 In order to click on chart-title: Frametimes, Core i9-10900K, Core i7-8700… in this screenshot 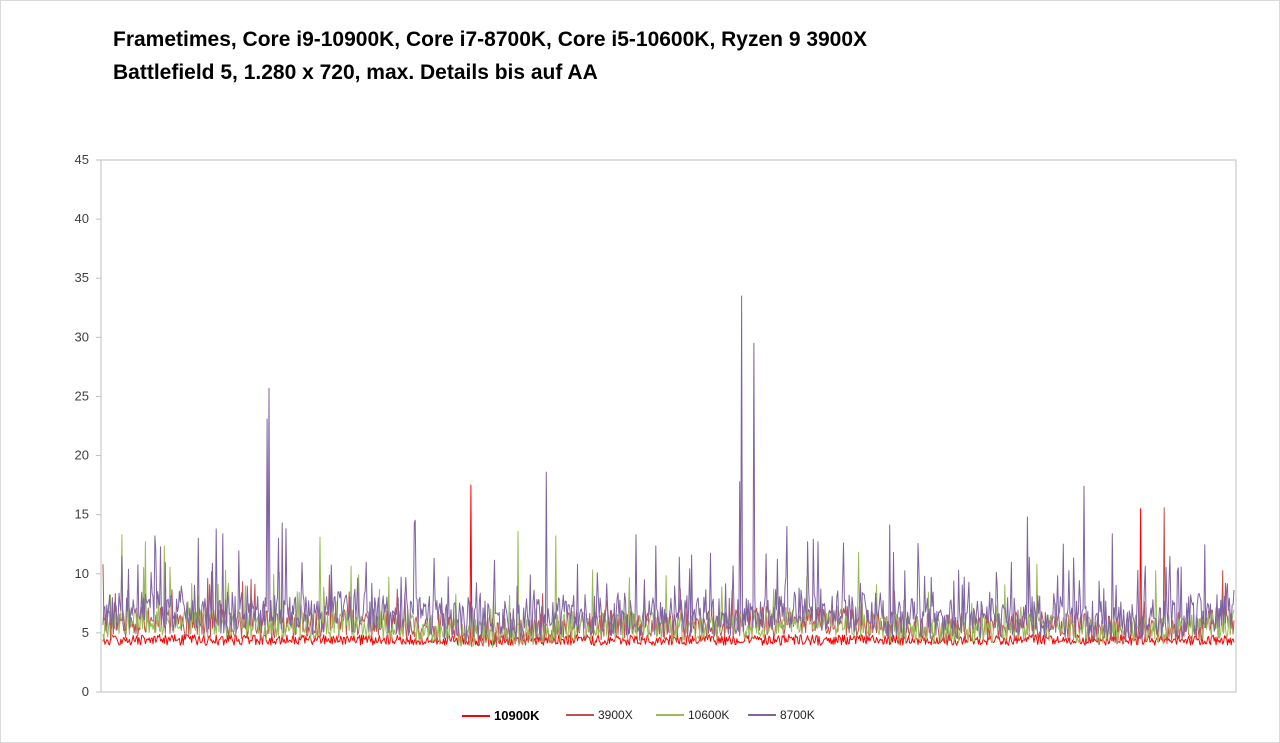, I will do `click(490, 39)`.